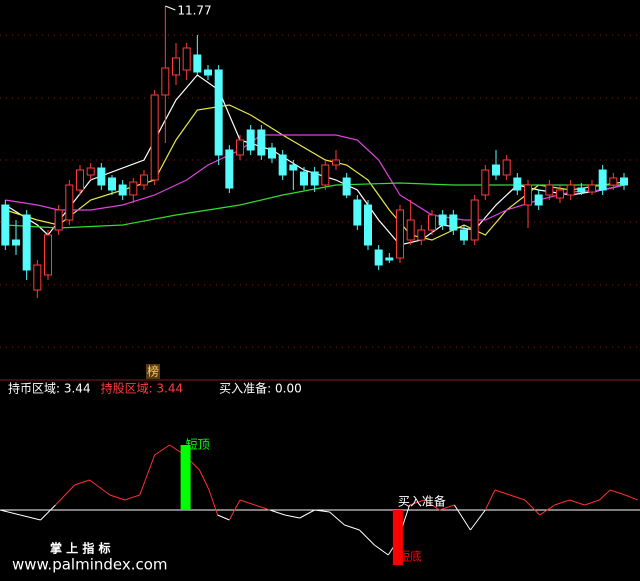 The width and height of the screenshot is (640, 581). Describe the element at coordinates (49, 388) in the screenshot. I see `legend-entry: 持币区域: 3.44` at that location.